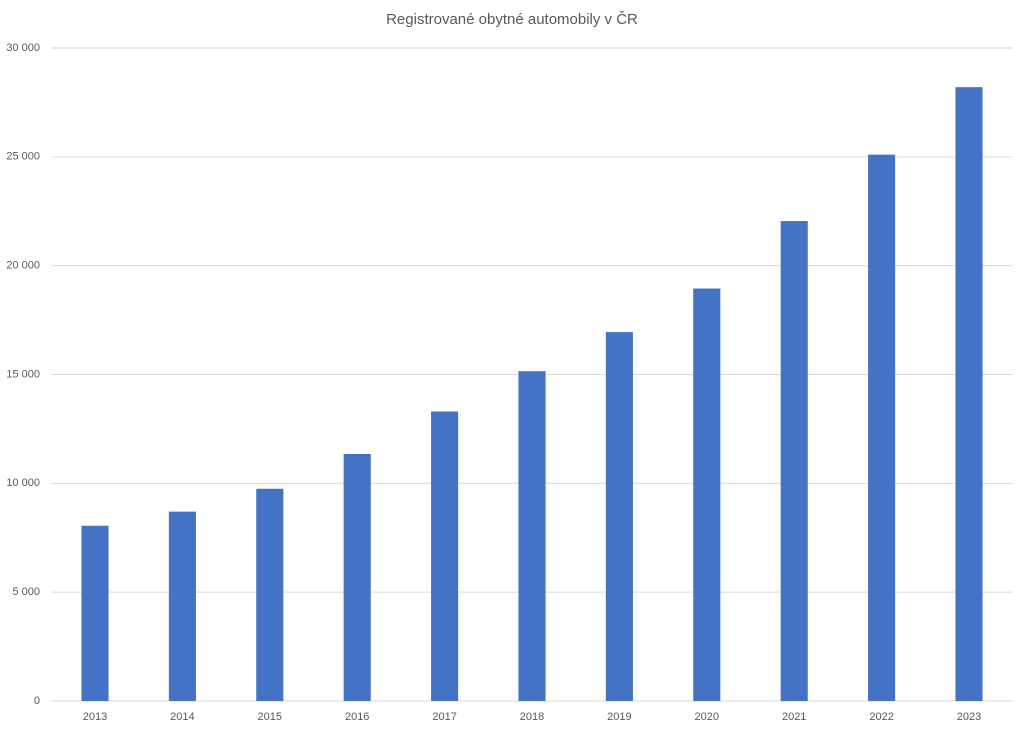  What do you see at coordinates (37, 701) in the screenshot?
I see `y-tick-label: 0` at bounding box center [37, 701].